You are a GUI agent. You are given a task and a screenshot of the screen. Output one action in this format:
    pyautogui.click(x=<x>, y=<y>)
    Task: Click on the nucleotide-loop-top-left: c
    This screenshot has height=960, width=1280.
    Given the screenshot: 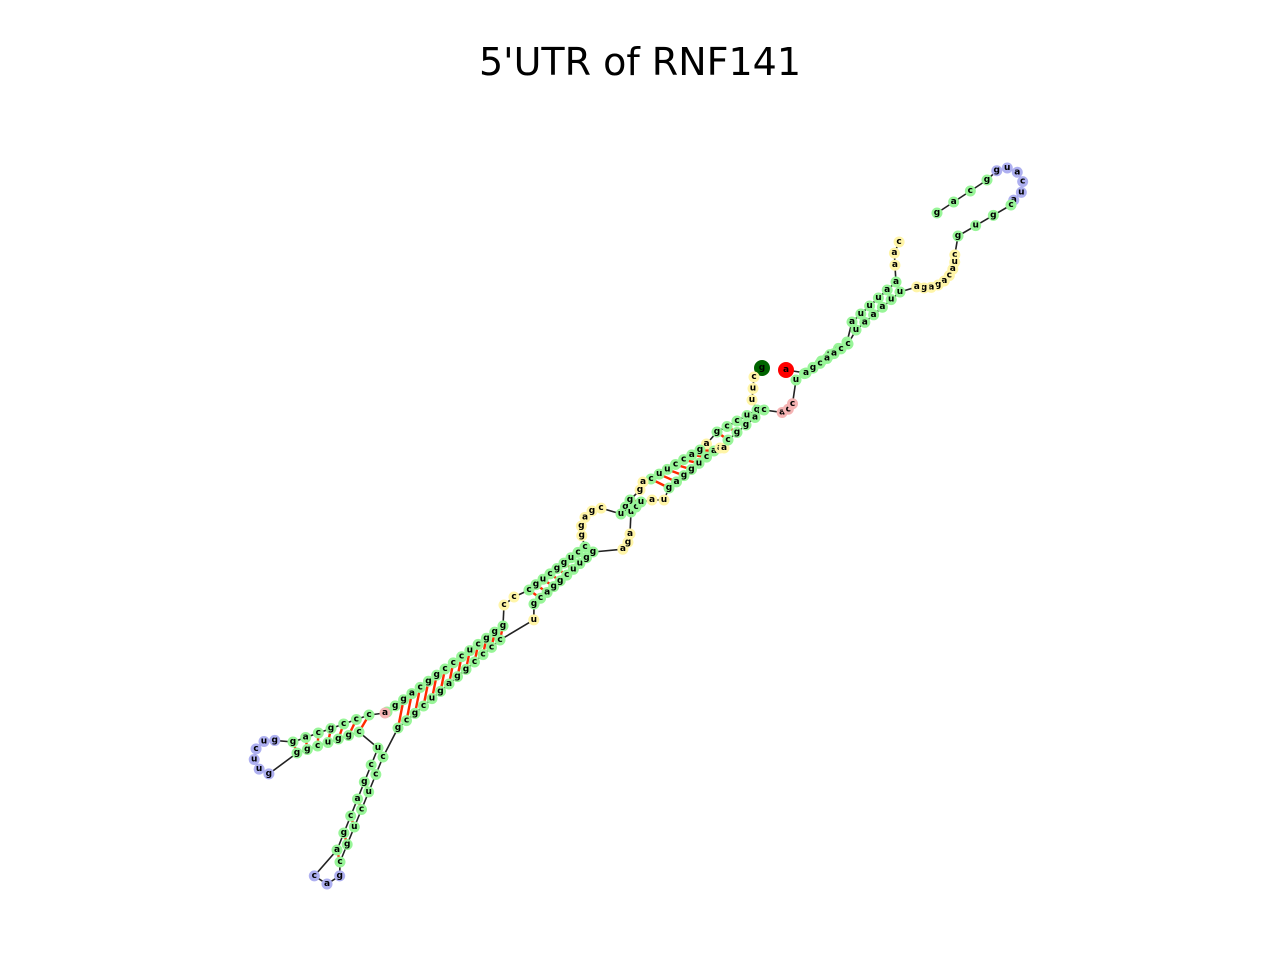 What is the action you would take?
    pyautogui.click(x=754, y=377)
    